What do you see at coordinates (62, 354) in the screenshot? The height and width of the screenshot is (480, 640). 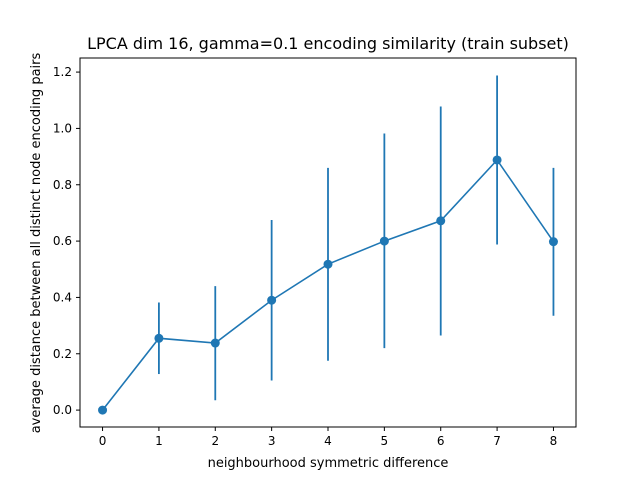 I see `y-tick-label: 0.2` at bounding box center [62, 354].